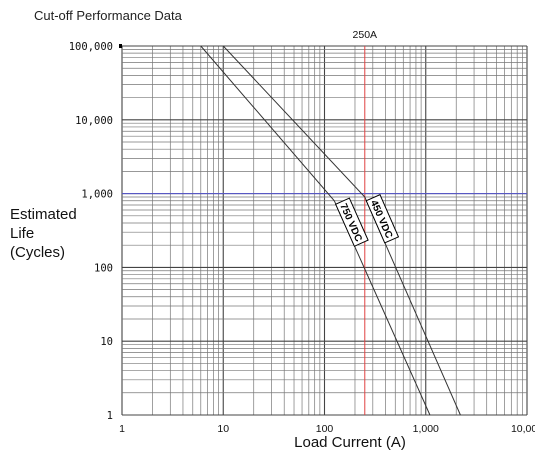  Describe the element at coordinates (37, 252) in the screenshot. I see `y-axis-label-line-3: (Cycles)` at that location.